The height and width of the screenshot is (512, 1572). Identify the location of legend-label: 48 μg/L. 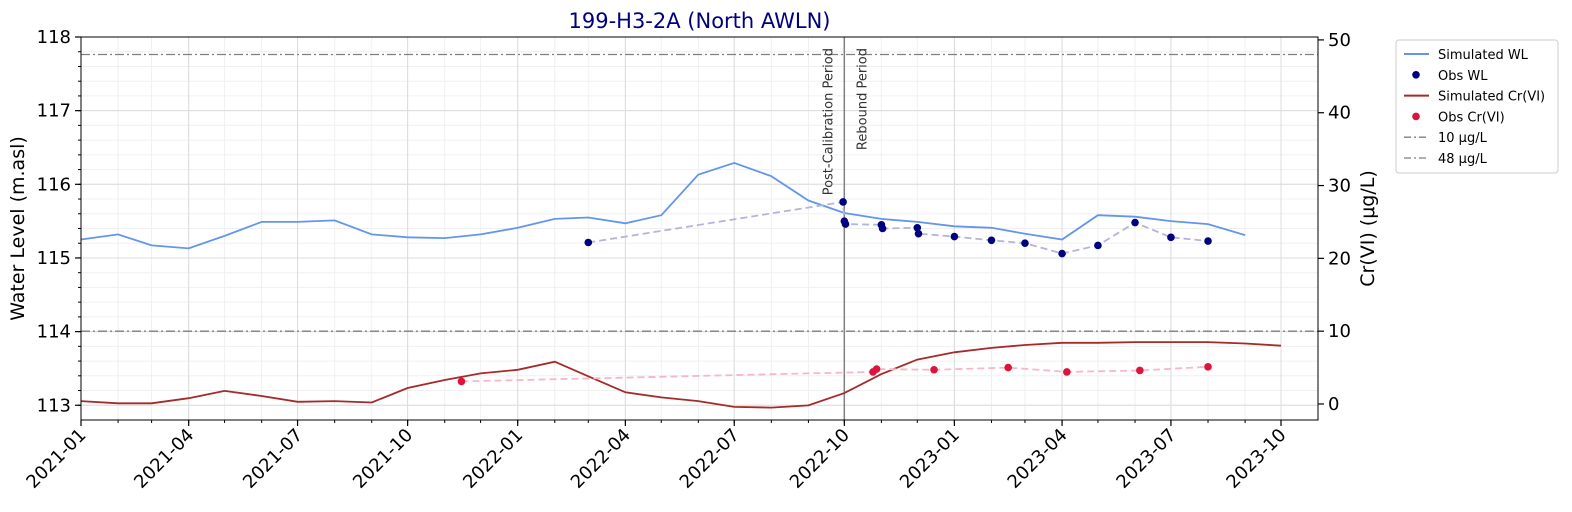
(1463, 159).